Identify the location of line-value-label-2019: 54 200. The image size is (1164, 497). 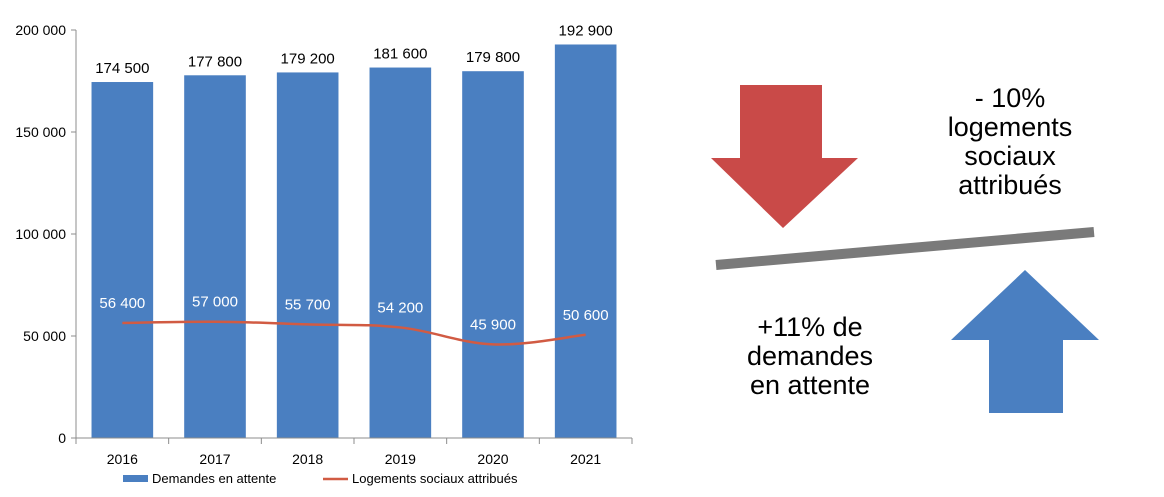
(400, 307).